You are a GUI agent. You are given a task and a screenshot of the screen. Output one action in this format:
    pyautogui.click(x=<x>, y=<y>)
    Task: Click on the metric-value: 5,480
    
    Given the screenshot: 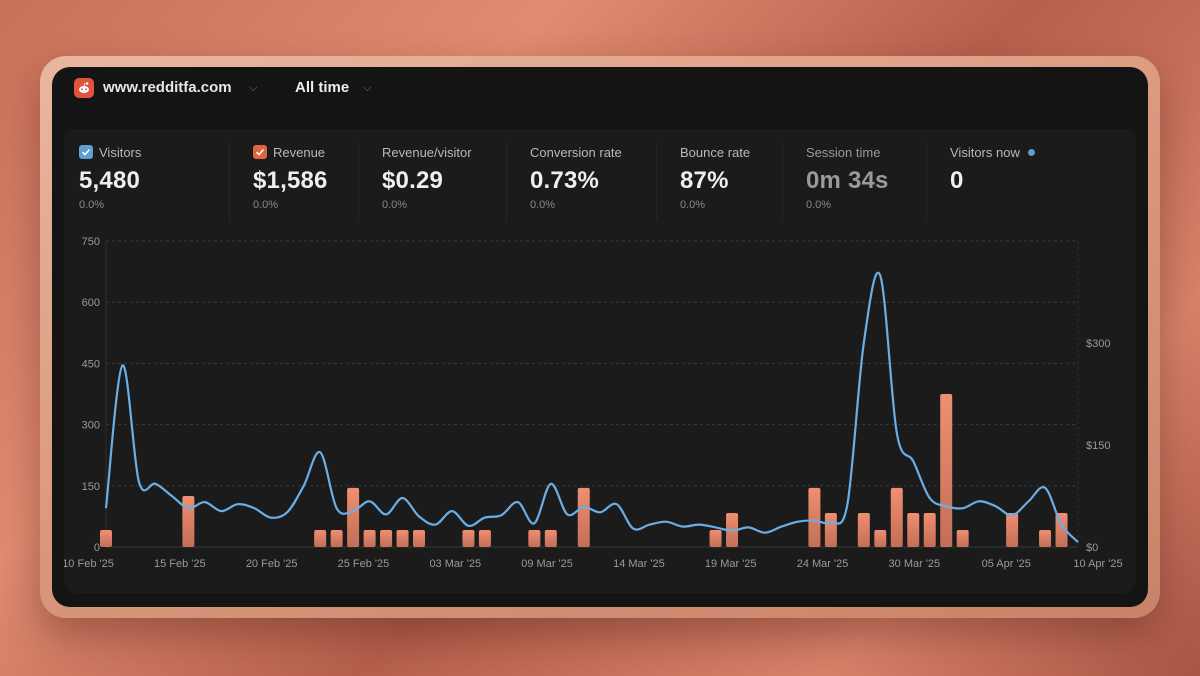 What is the action you would take?
    pyautogui.click(x=110, y=180)
    